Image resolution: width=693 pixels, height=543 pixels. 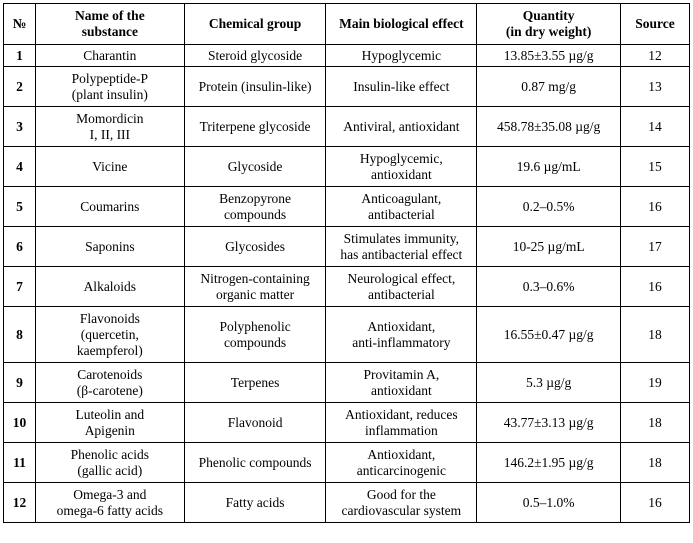 What do you see at coordinates (401, 462) in the screenshot?
I see `effect-cell: Antioxidant, anticarcinogenic` at bounding box center [401, 462].